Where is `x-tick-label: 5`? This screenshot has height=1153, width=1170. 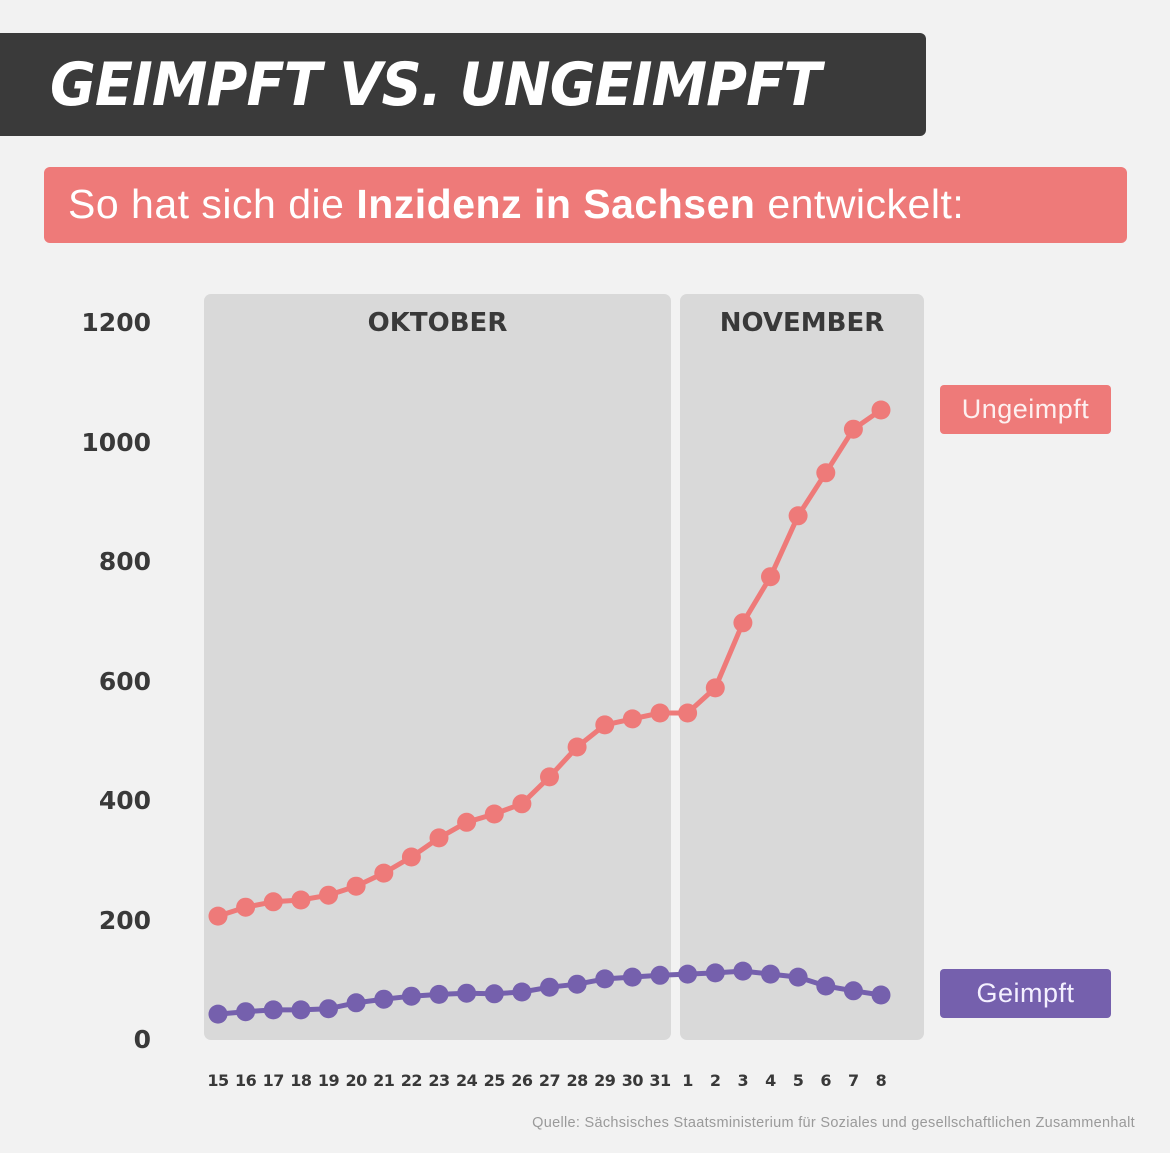 x-tick-label: 5 is located at coordinates (798, 1080).